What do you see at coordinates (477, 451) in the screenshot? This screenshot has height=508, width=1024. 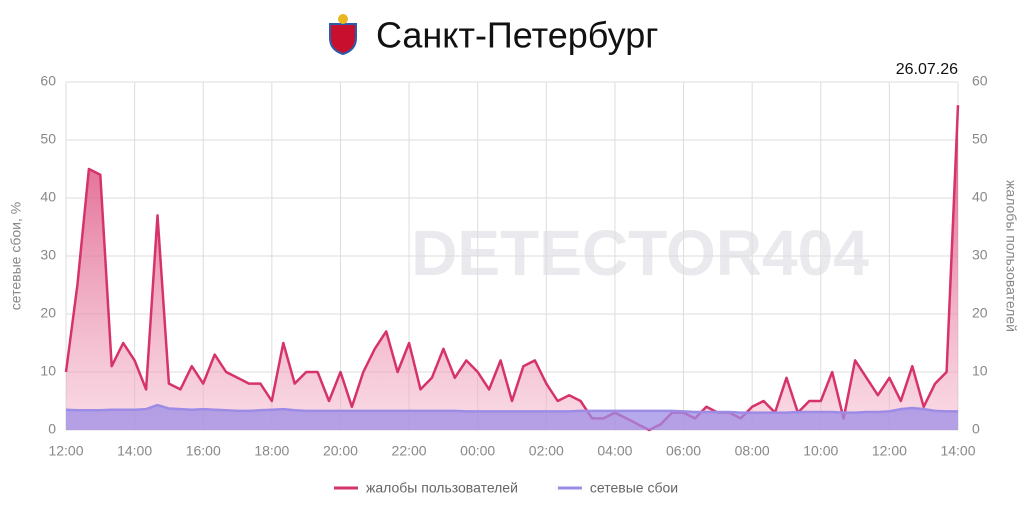 I see `x-tick-label: 00:00` at bounding box center [477, 451].